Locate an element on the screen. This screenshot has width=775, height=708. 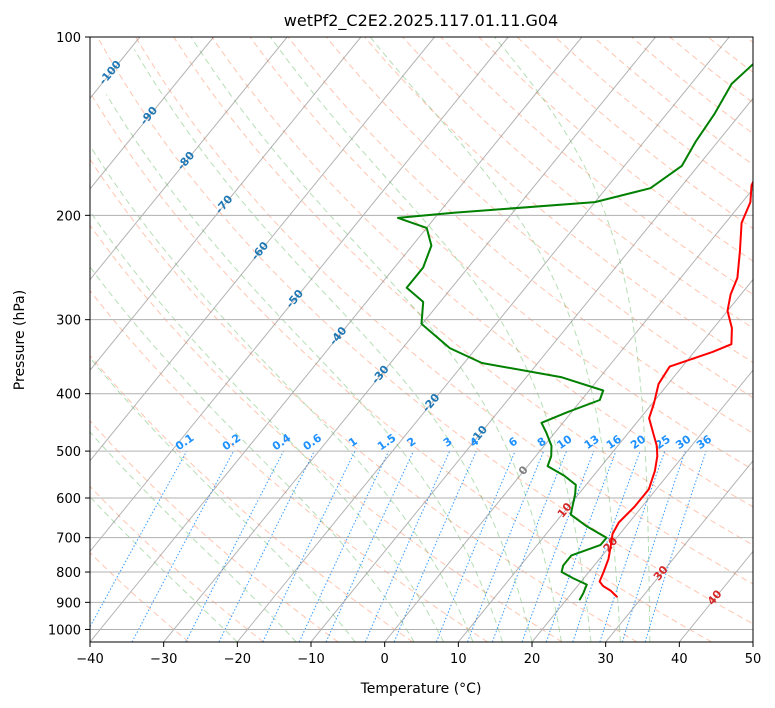
x-tick-label: −10 is located at coordinates (310, 659).